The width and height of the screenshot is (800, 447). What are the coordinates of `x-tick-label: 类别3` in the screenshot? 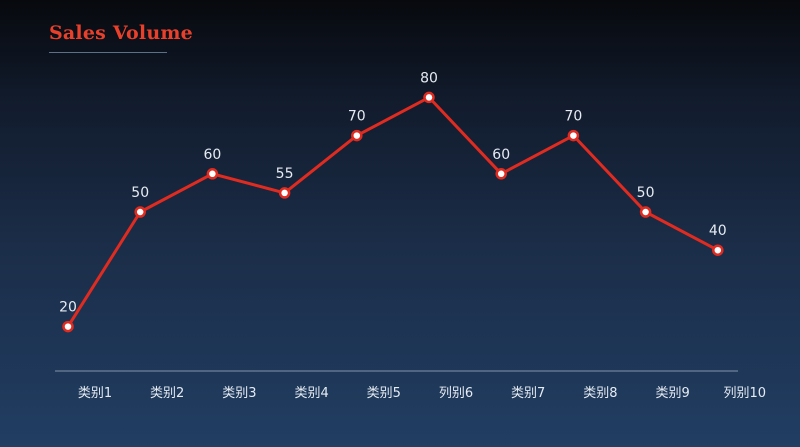 It's located at (239, 393).